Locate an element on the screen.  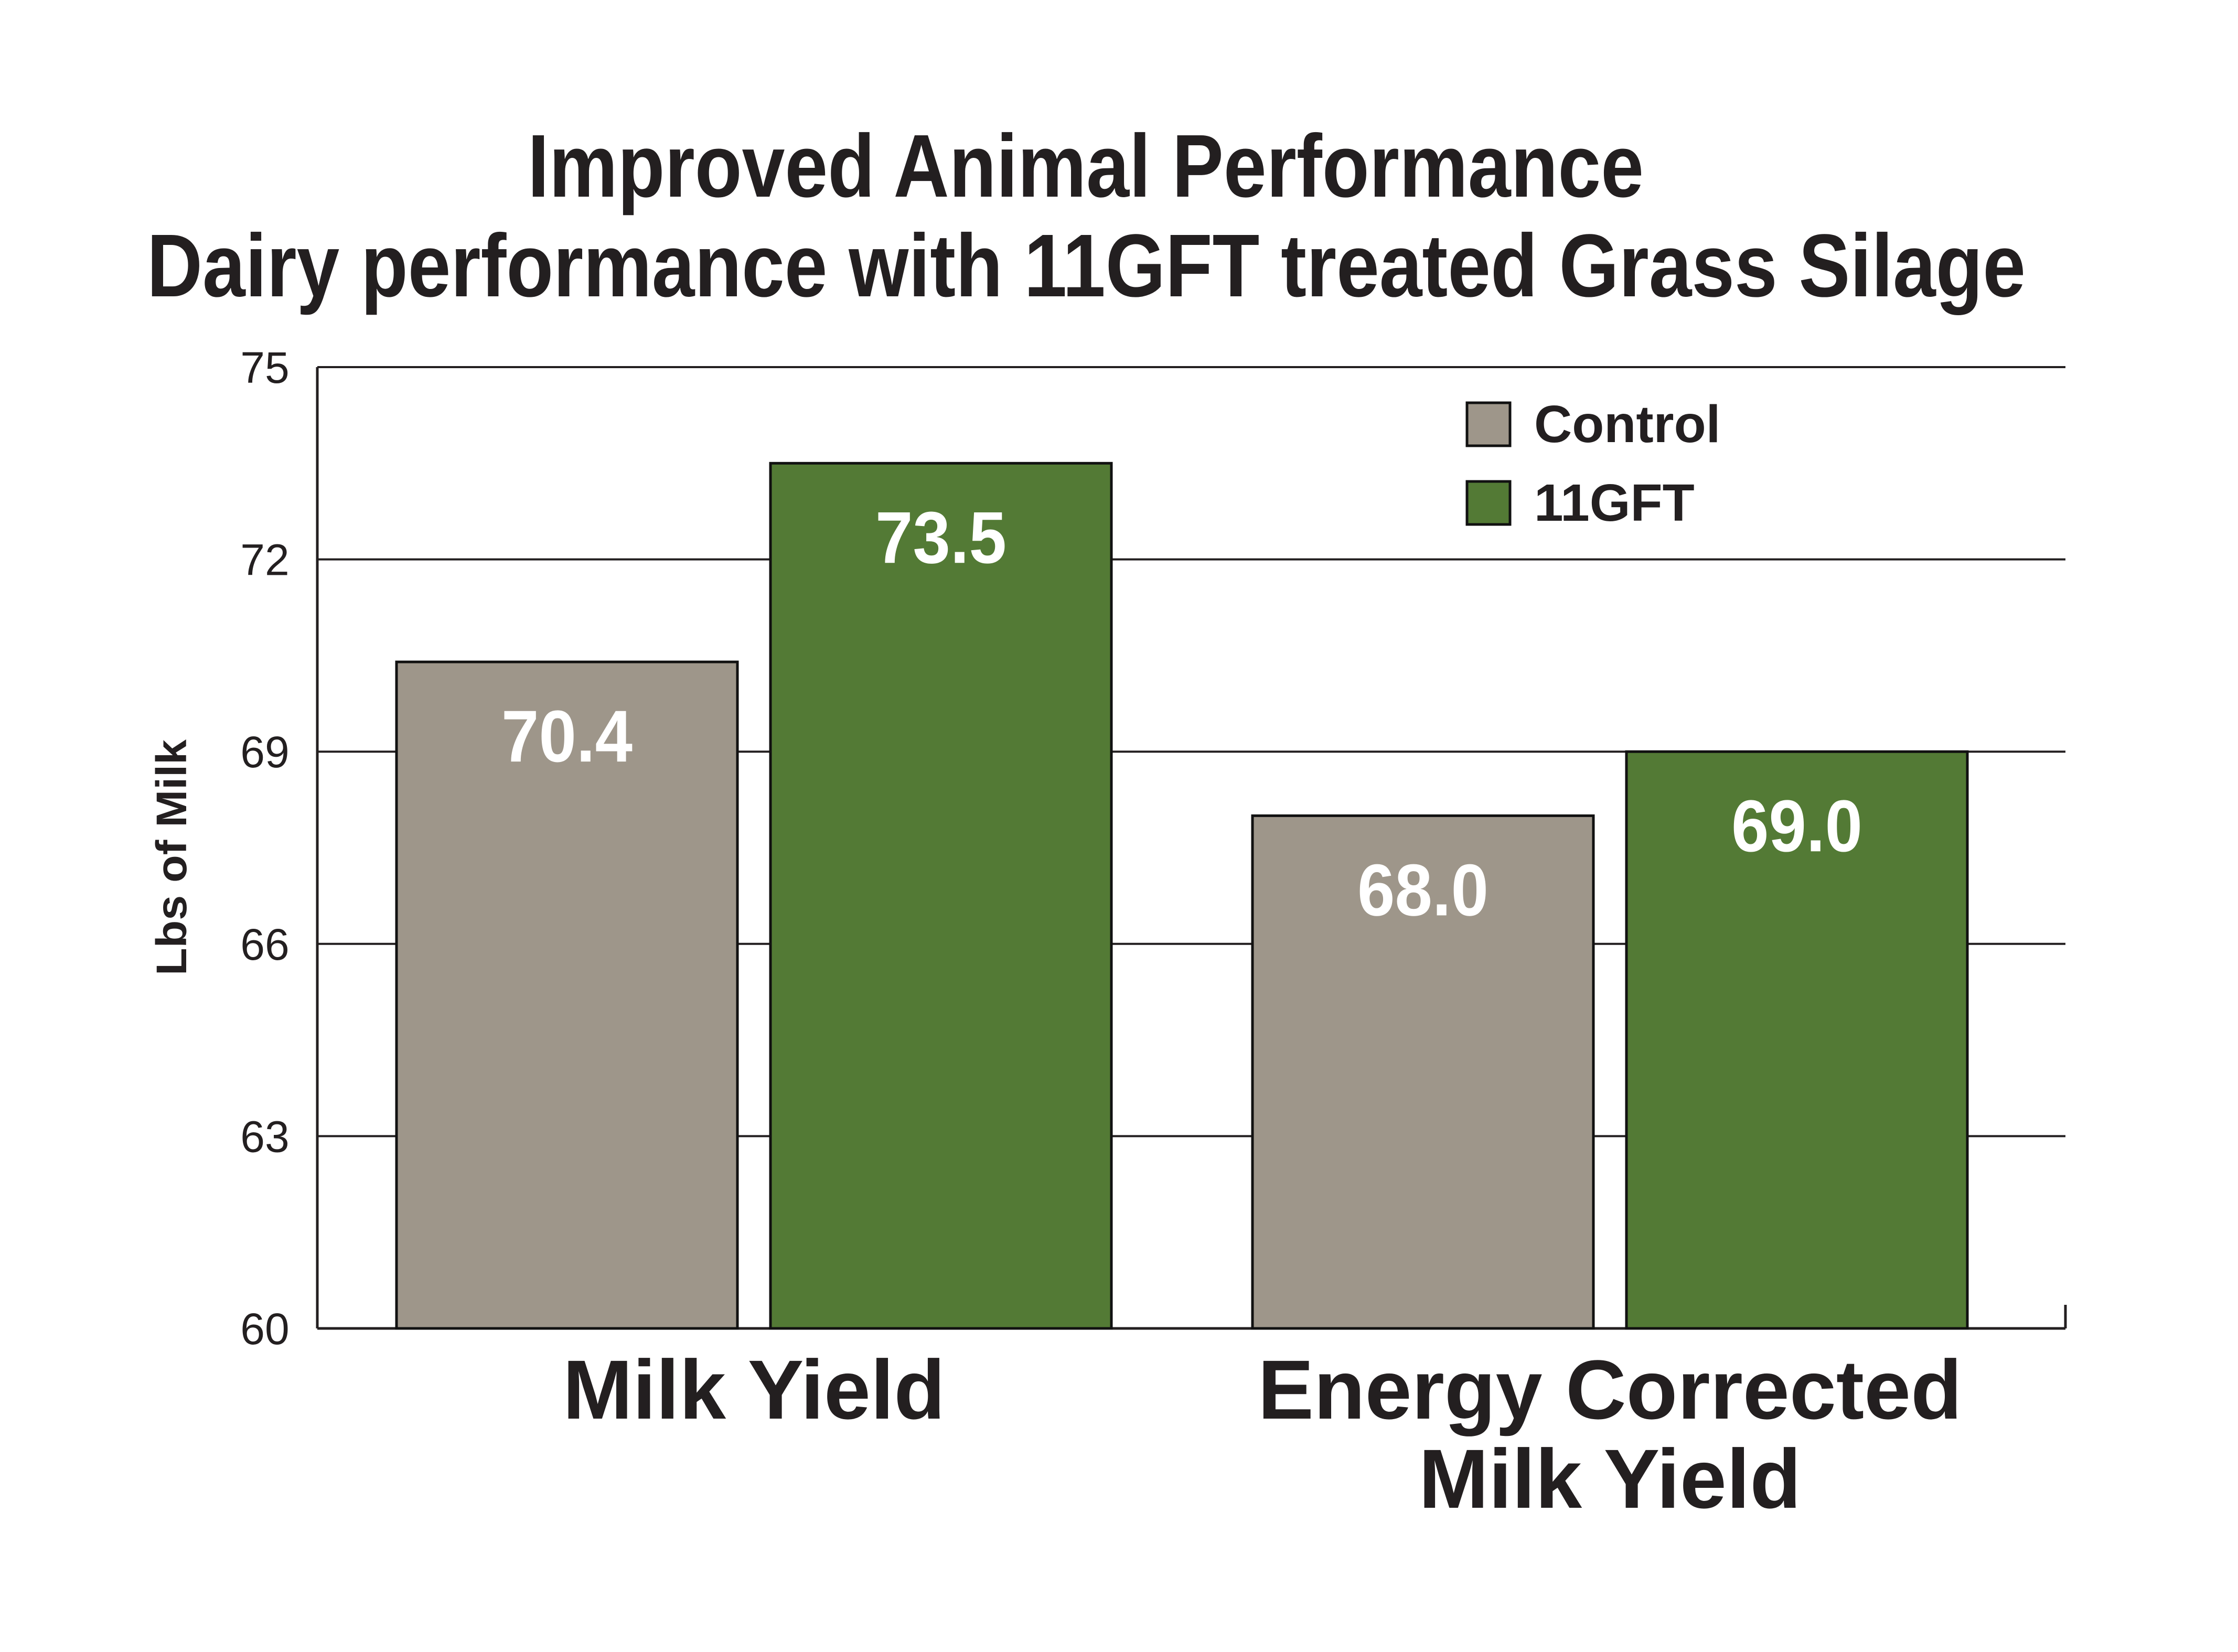
data-label: 69.0 is located at coordinates (1796, 826).